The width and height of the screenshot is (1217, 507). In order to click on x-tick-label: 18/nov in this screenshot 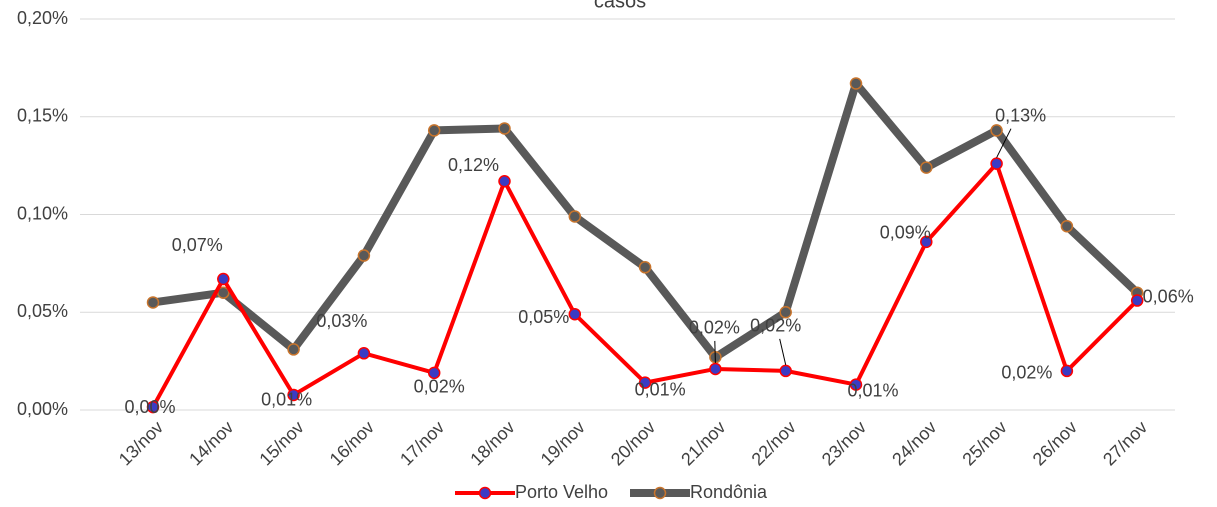, I will do `click(492, 443)`.